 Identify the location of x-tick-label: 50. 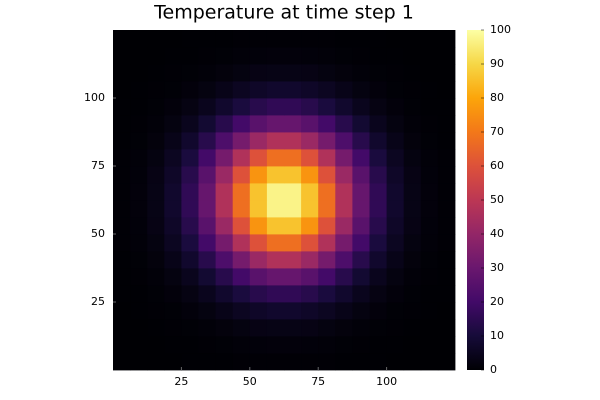
(250, 381).